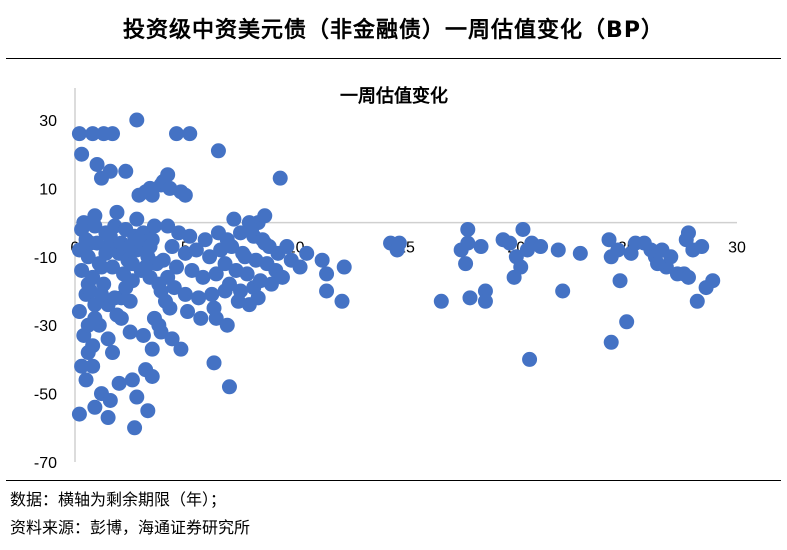 The height and width of the screenshot is (550, 787). What do you see at coordinates (393, 58) in the screenshot?
I see `top-rule` at bounding box center [393, 58].